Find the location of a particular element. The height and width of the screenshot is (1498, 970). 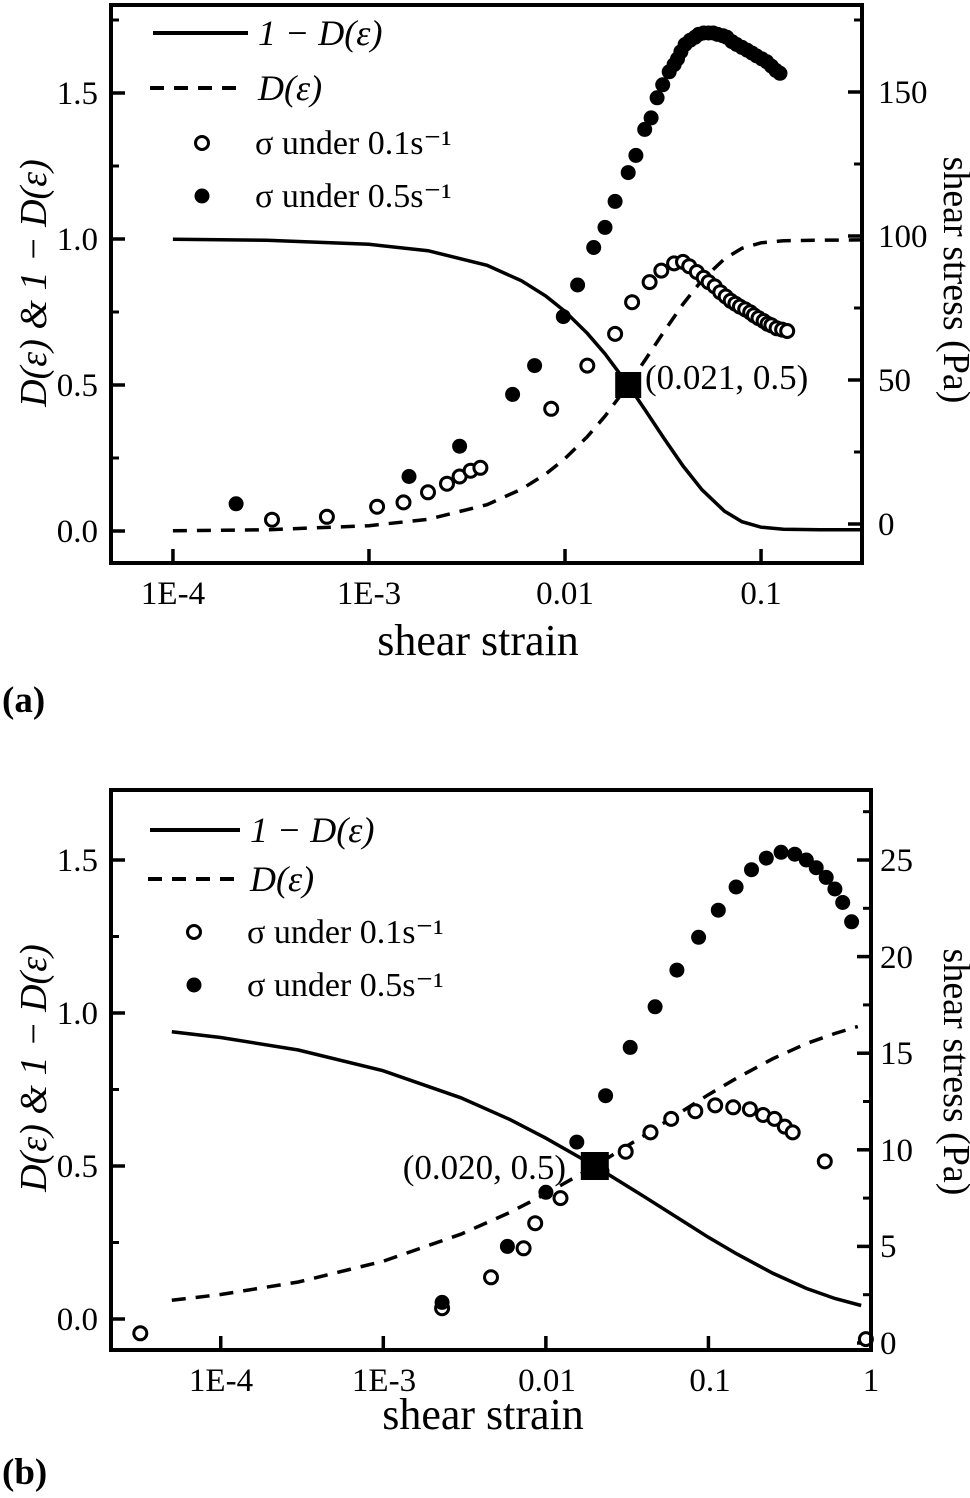

panel-a-left-axis-title: D(ε) & 1 − D(ε) is located at coordinates (34, 283).